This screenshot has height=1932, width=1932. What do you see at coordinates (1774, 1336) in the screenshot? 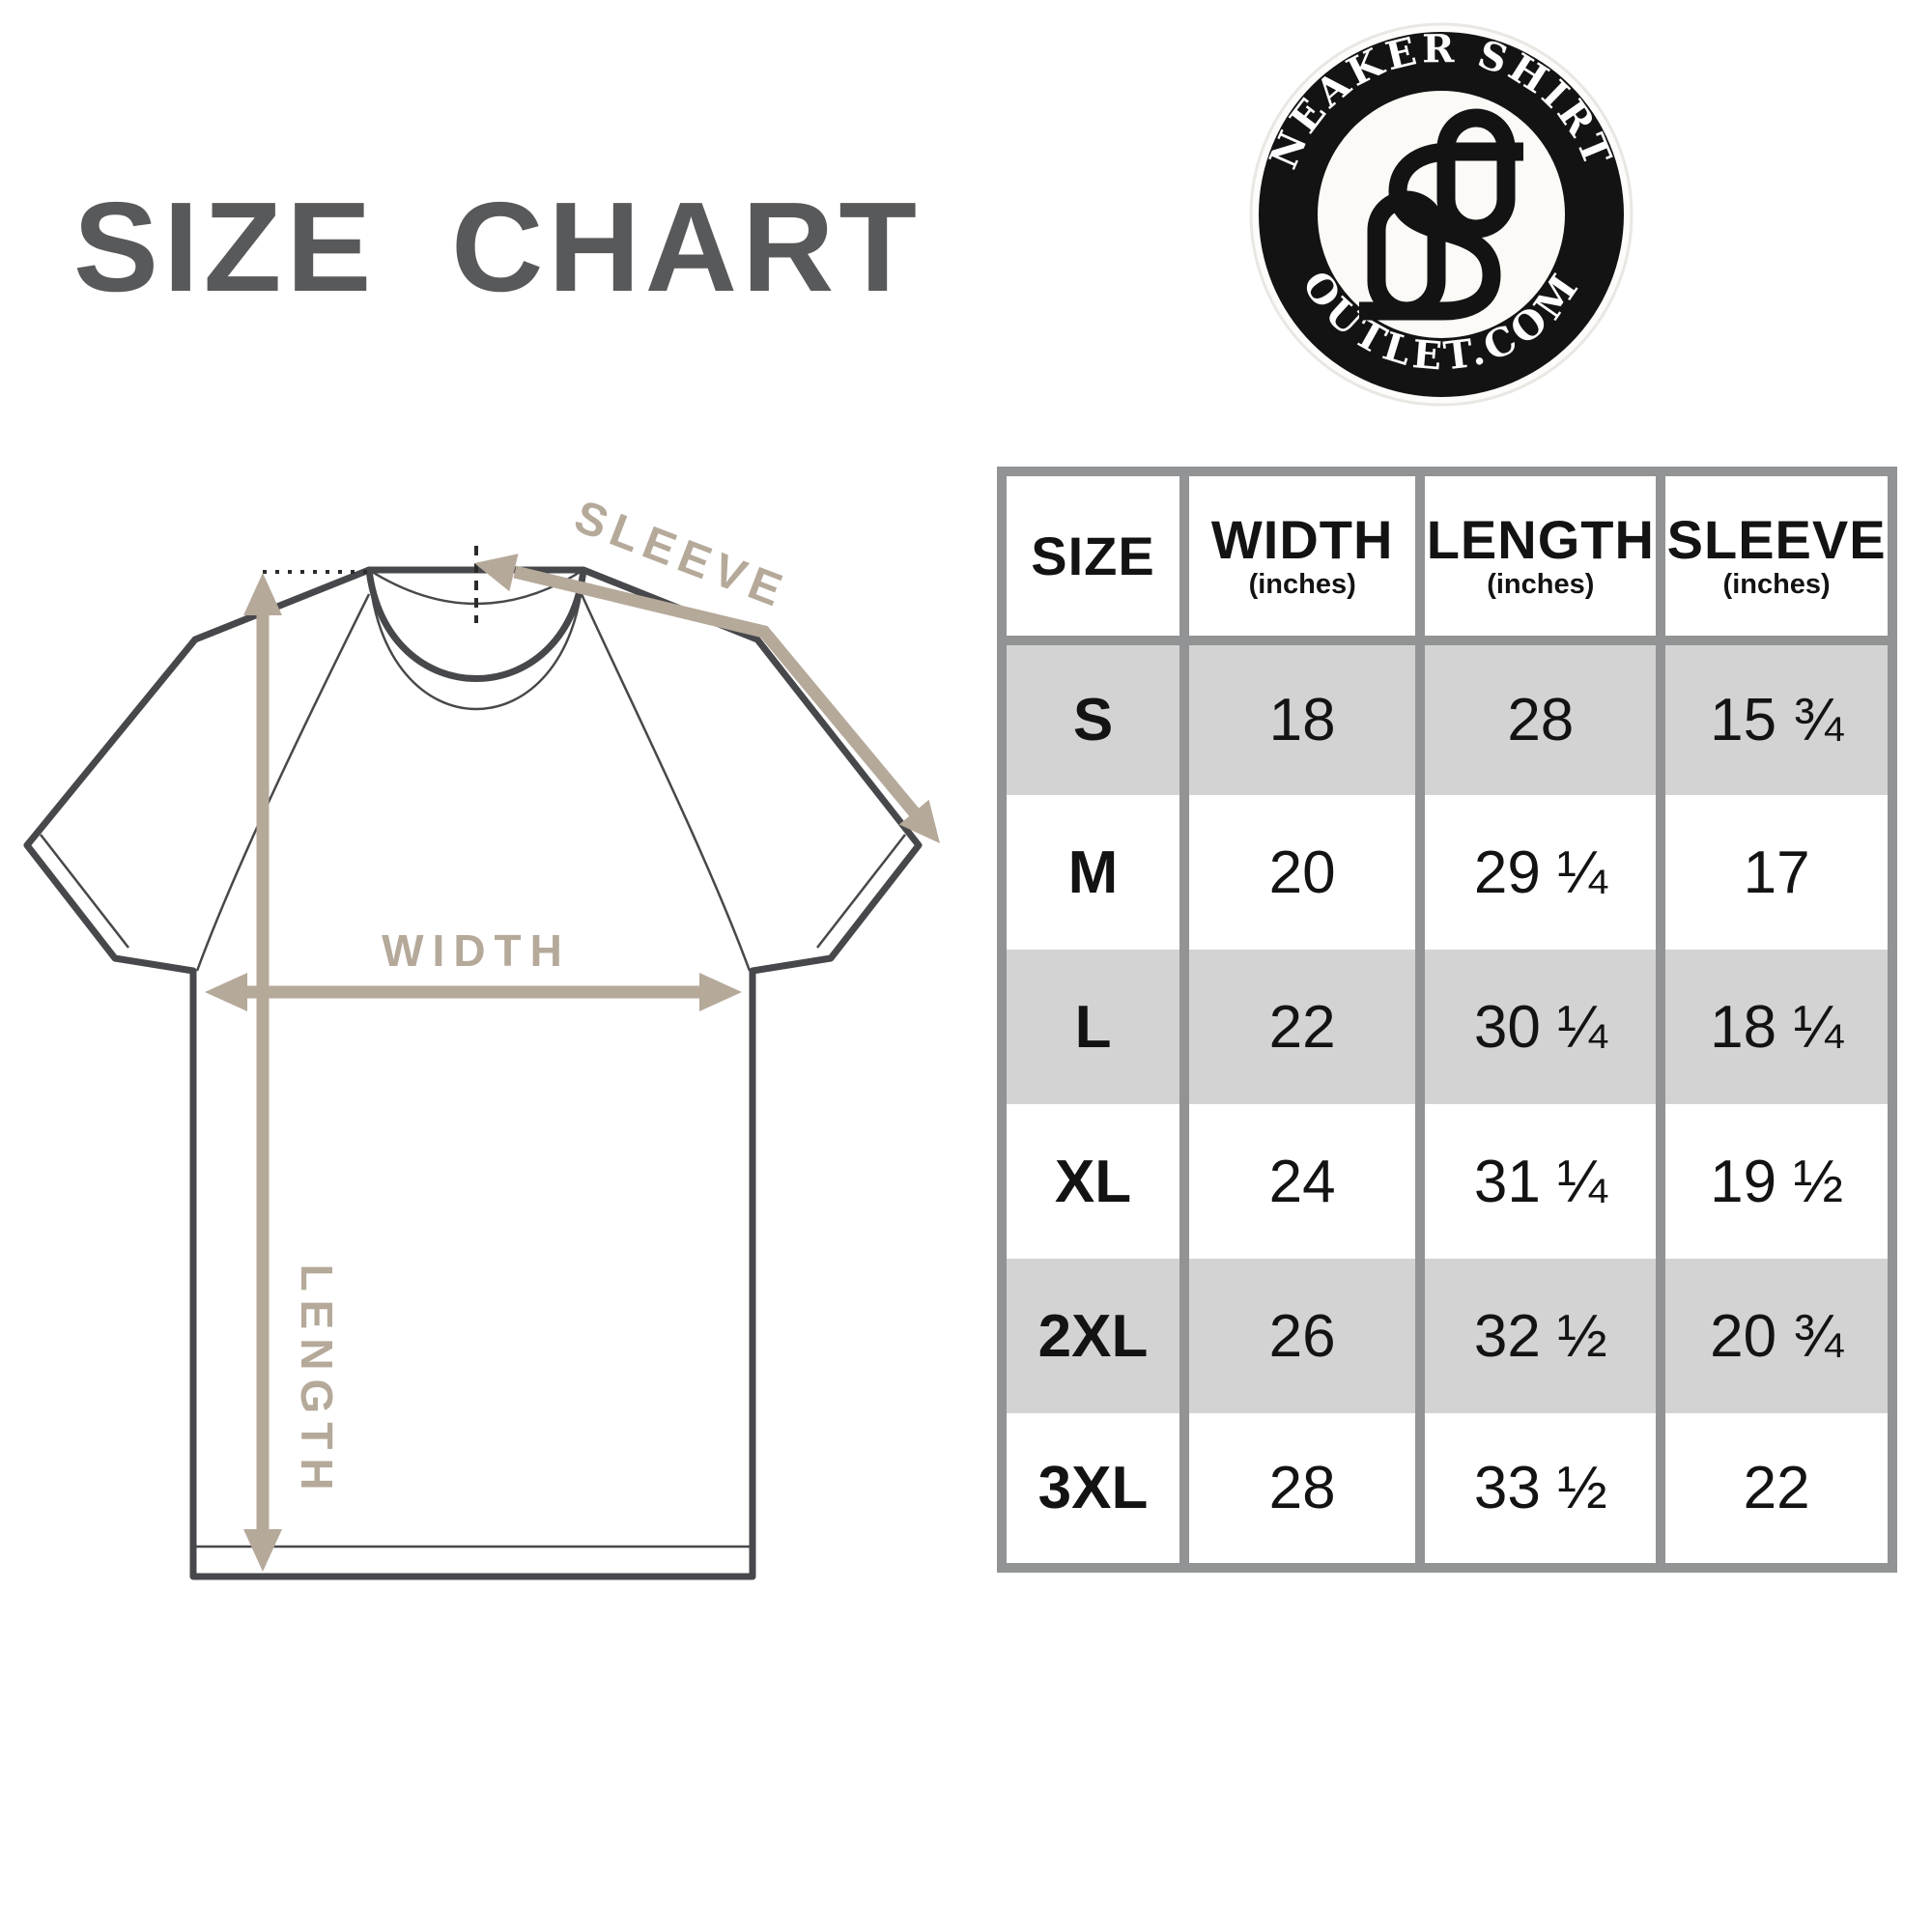
I see `sleeve-cell: 20 ¾` at bounding box center [1774, 1336].